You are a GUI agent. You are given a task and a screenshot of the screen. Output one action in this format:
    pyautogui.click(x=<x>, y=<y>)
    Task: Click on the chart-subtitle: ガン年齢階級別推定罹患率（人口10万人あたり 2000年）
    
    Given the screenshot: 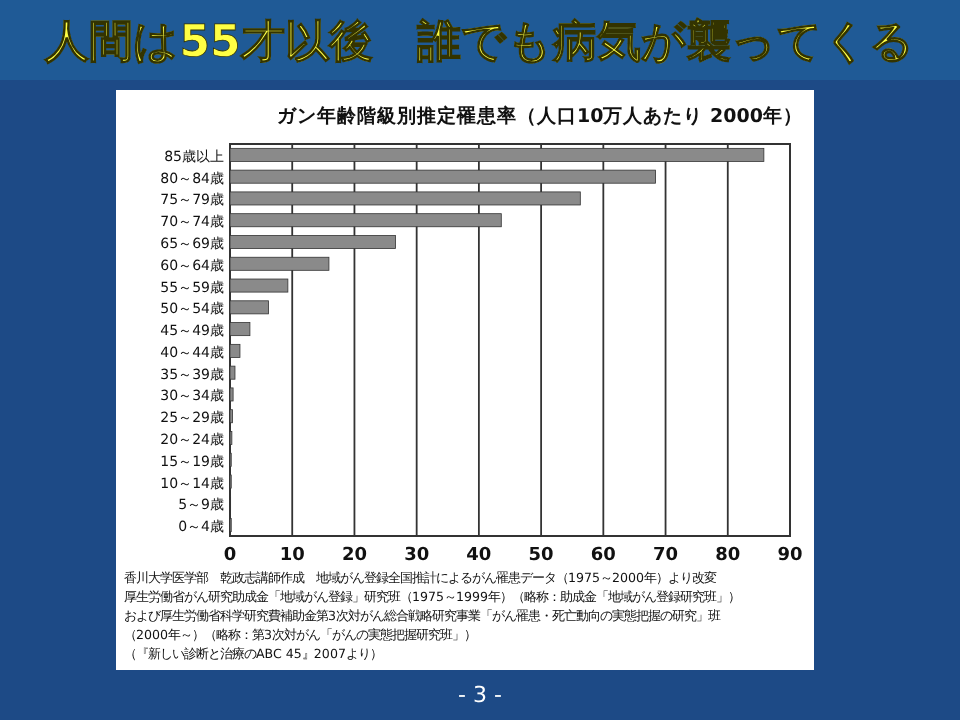 What is the action you would take?
    pyautogui.click(x=540, y=116)
    